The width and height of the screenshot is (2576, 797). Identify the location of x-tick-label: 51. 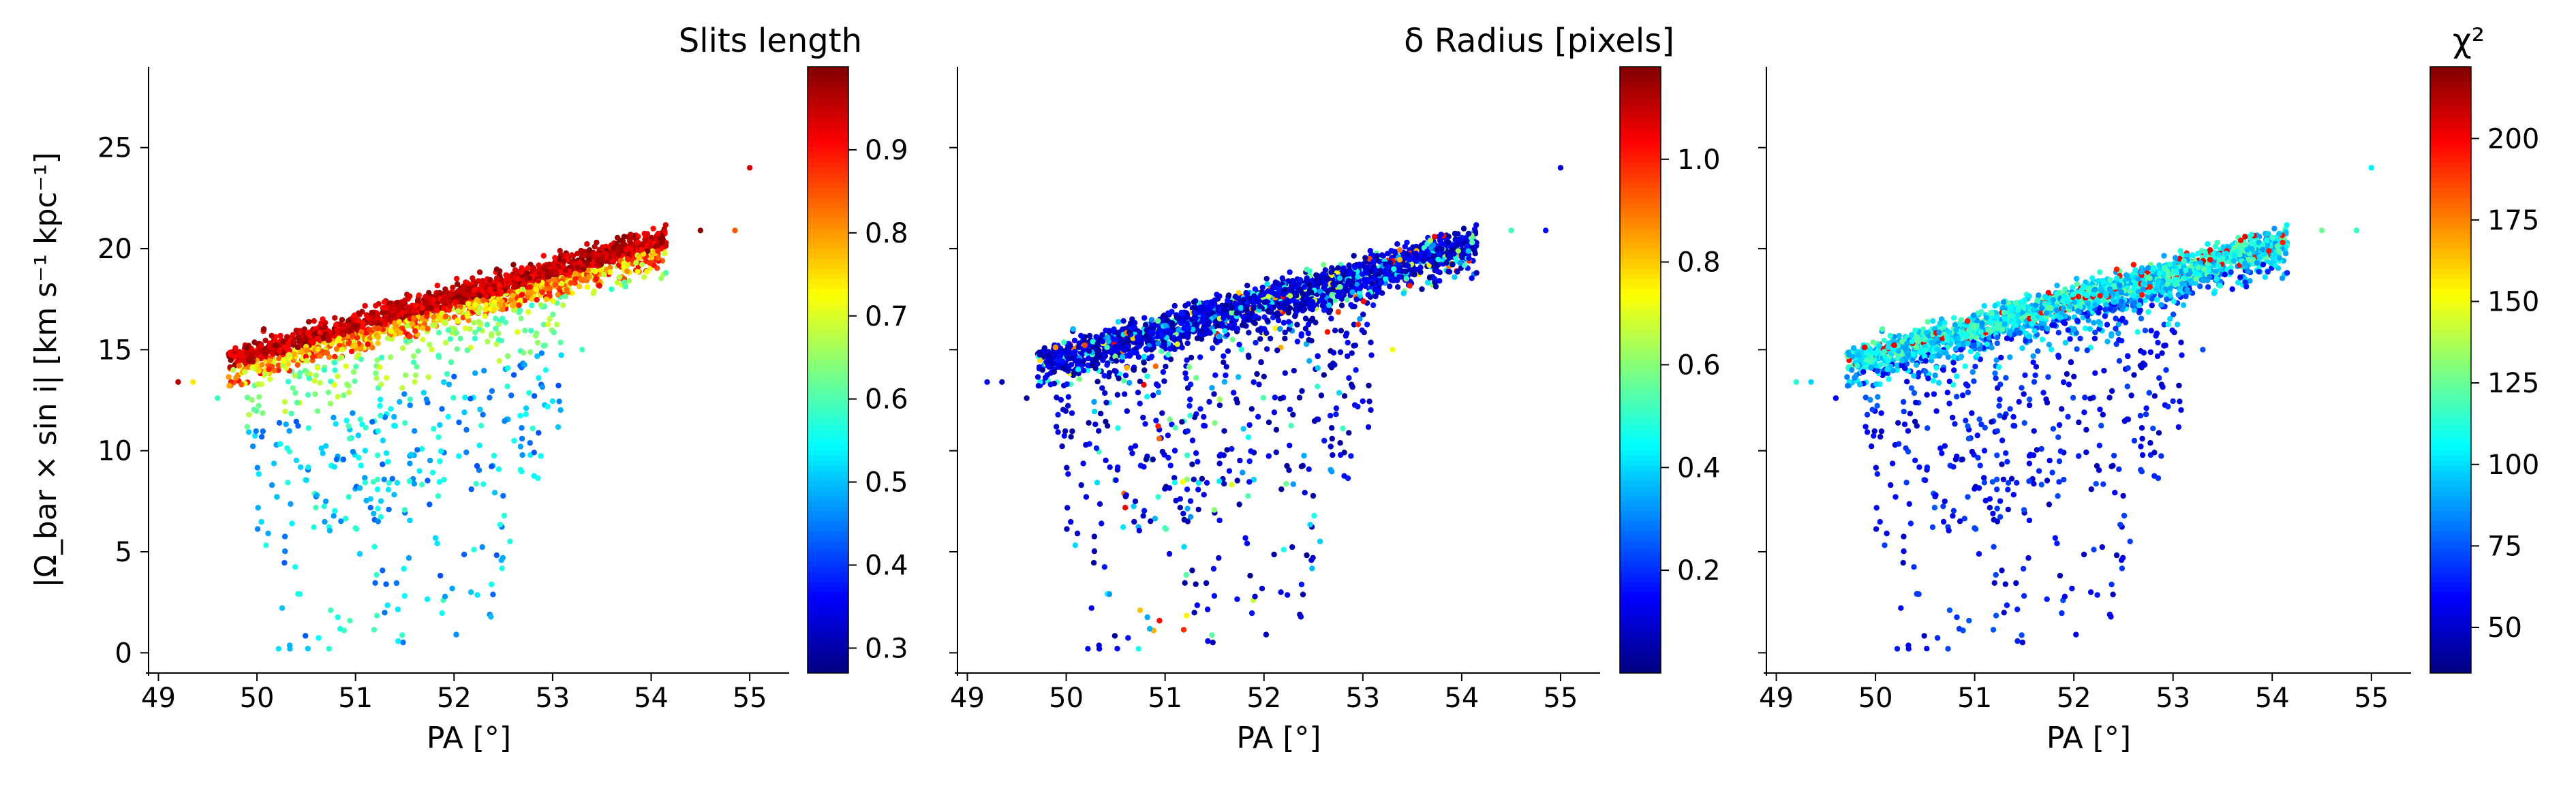
(356, 698).